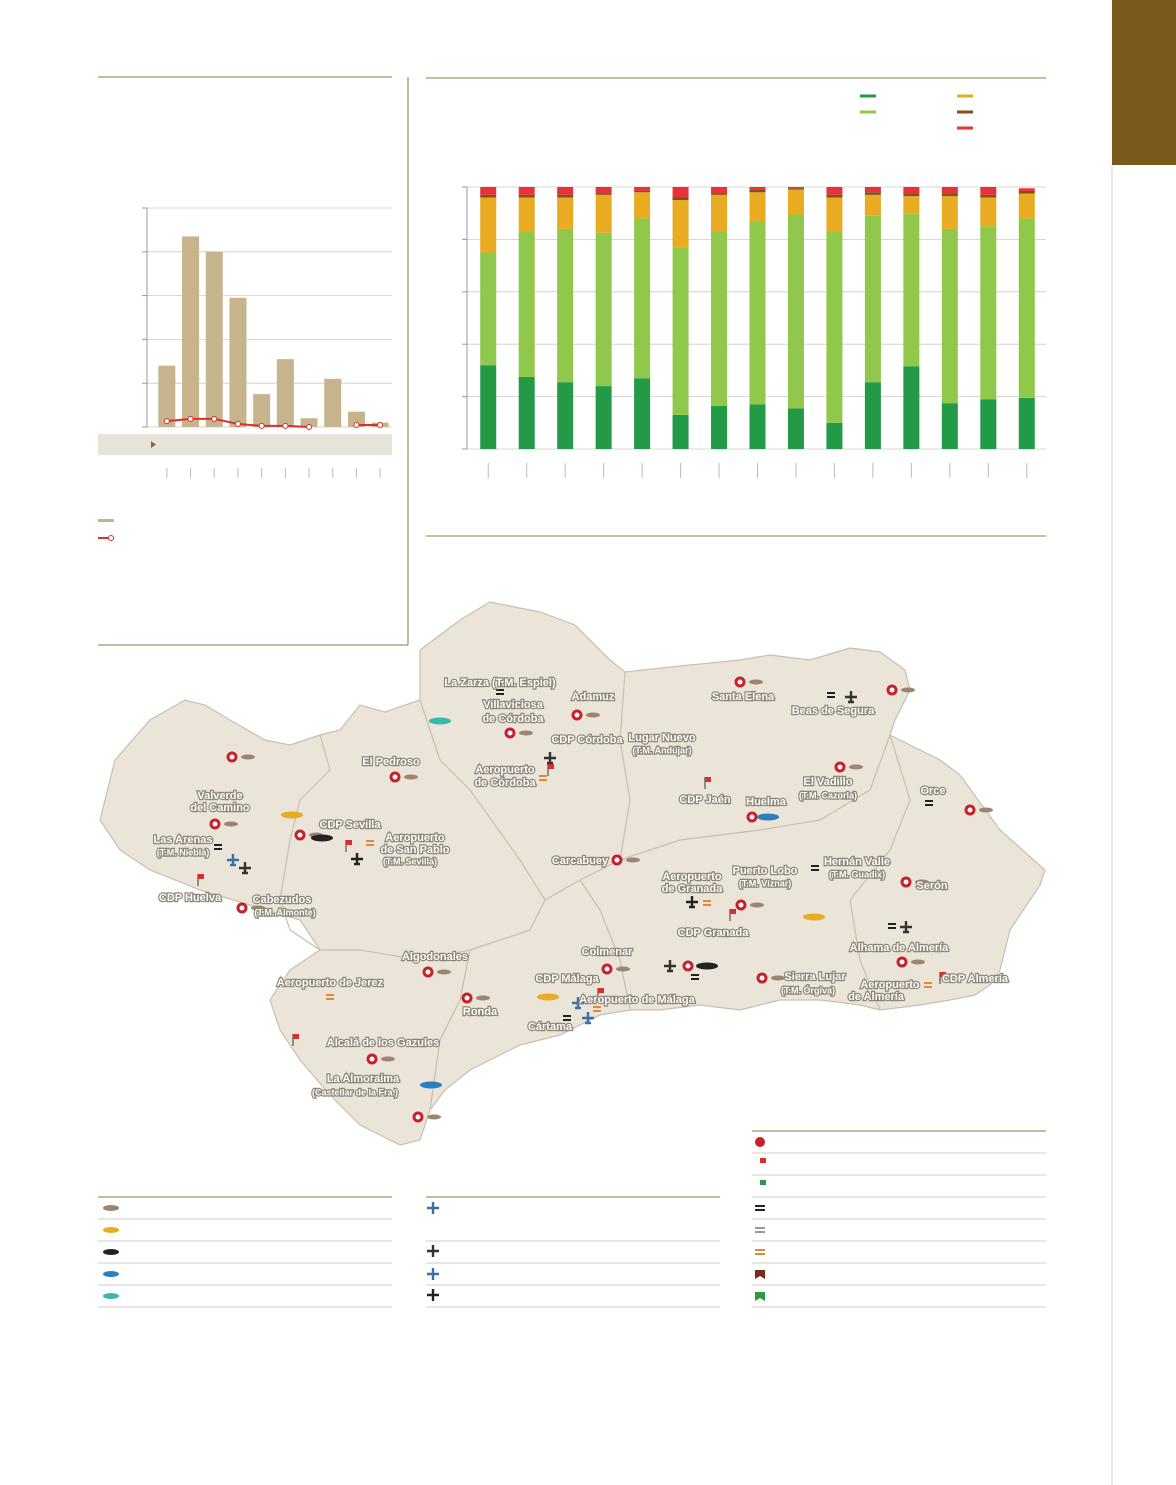 Image resolution: width=1176 pixels, height=1485 pixels. I want to click on map-label: La Almoraima, so click(363, 1079).